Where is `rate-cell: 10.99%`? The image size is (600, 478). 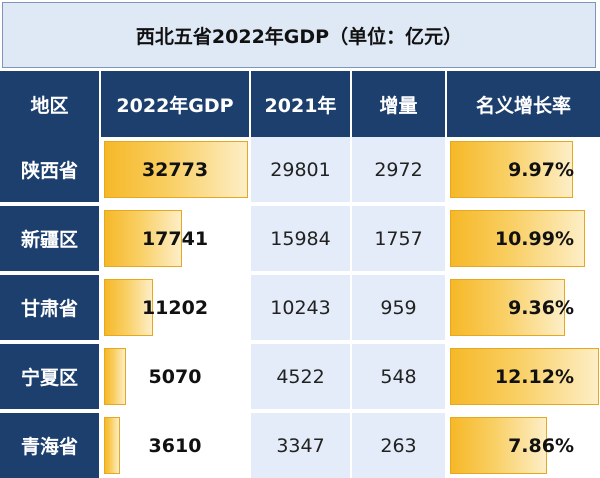
rate-cell: 10.99% is located at coordinates (523, 238).